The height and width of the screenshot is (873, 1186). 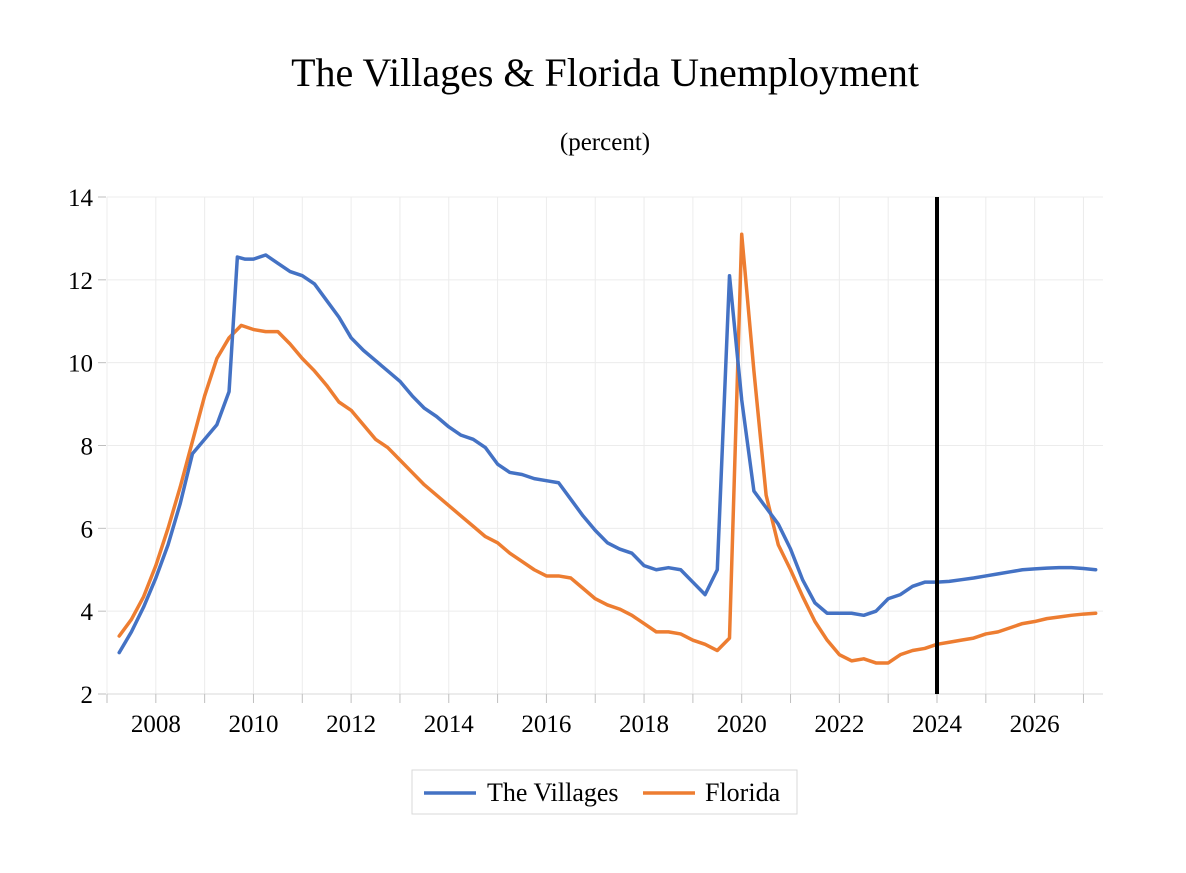 What do you see at coordinates (156, 724) in the screenshot?
I see `x-tick-label: 2008` at bounding box center [156, 724].